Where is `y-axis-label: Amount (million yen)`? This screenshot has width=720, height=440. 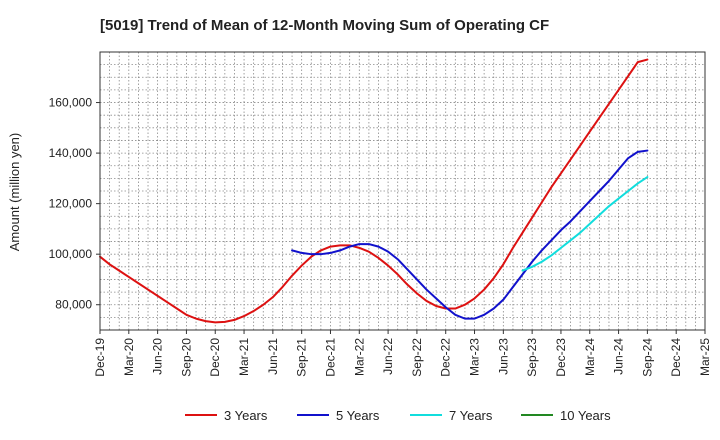
y-axis-label: Amount (million yen) is located at coordinates (14, 192).